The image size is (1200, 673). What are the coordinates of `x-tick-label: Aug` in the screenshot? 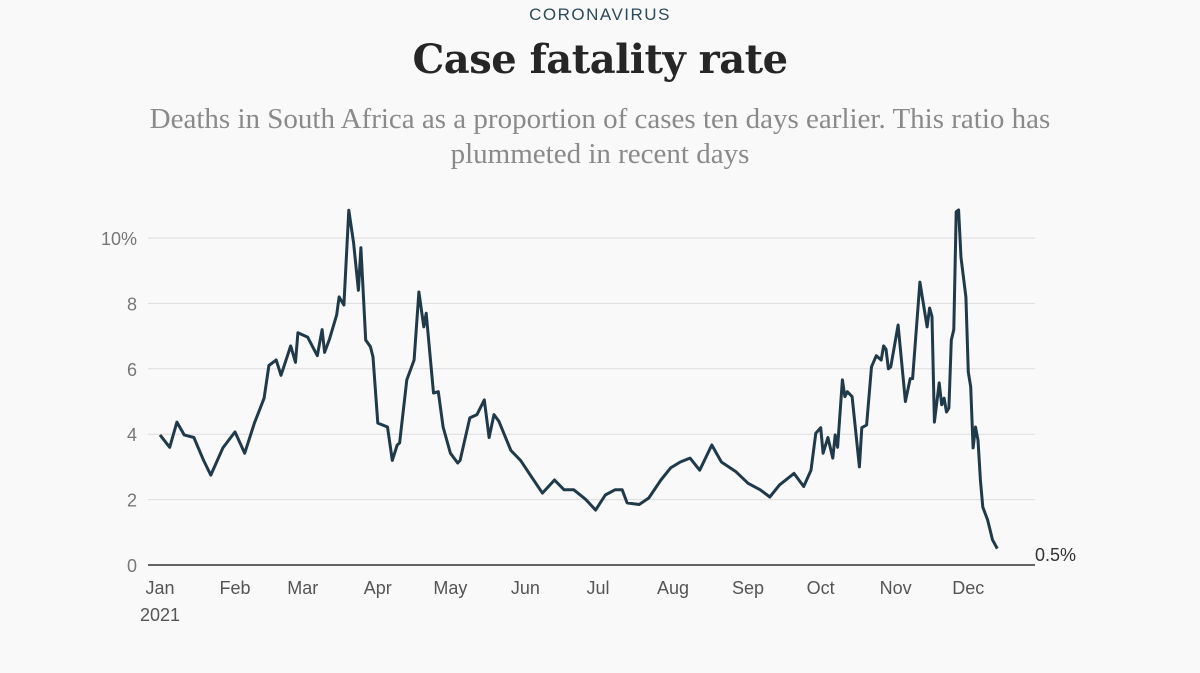 It's located at (673, 588).